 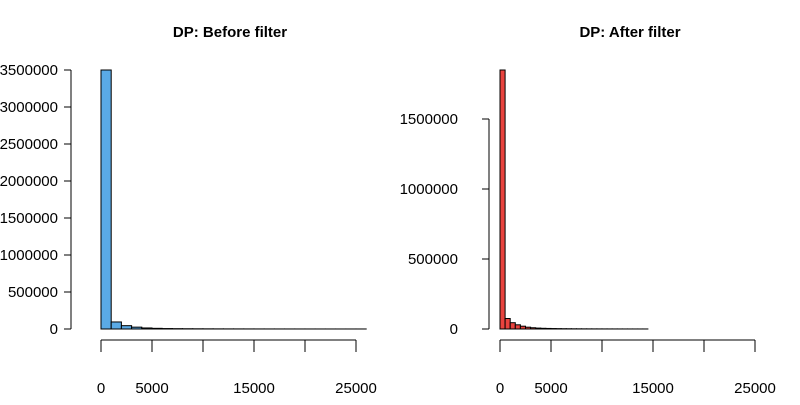 What do you see at coordinates (629, 32) in the screenshot?
I see `chart-title: DP: After filter` at bounding box center [629, 32].